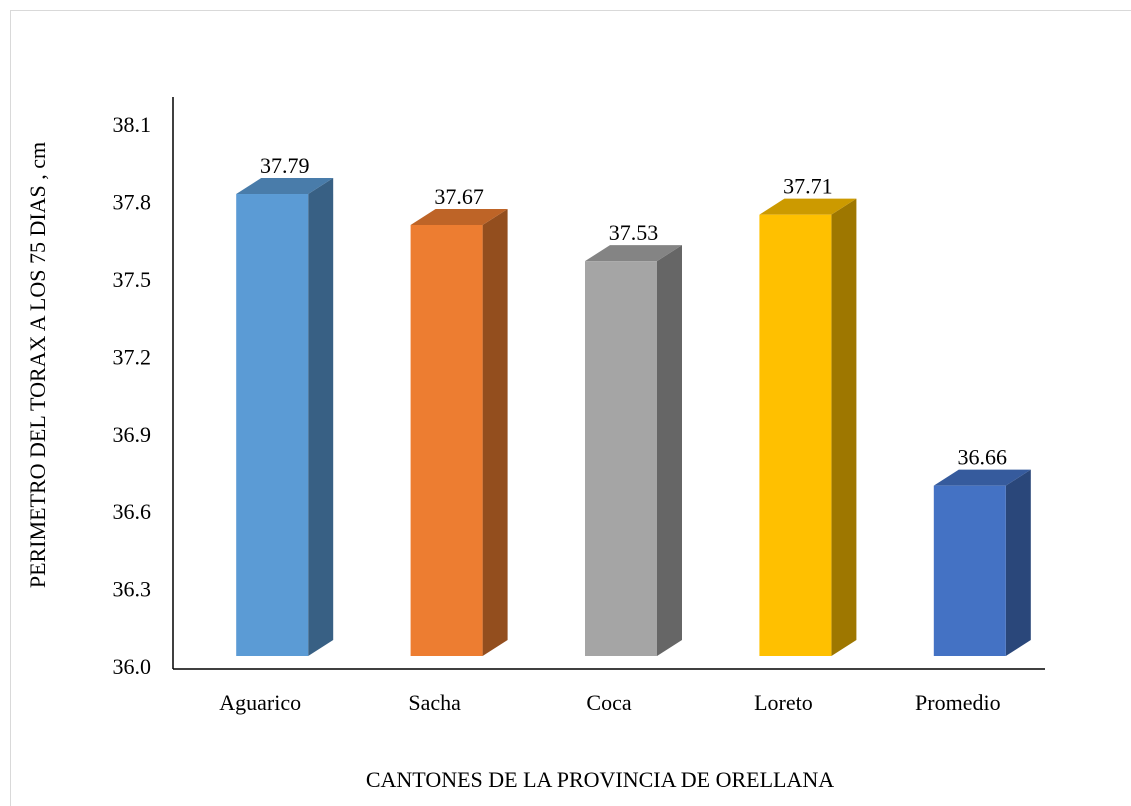 The width and height of the screenshot is (1131, 806). I want to click on y-tick-label: 36.3, so click(132, 589).